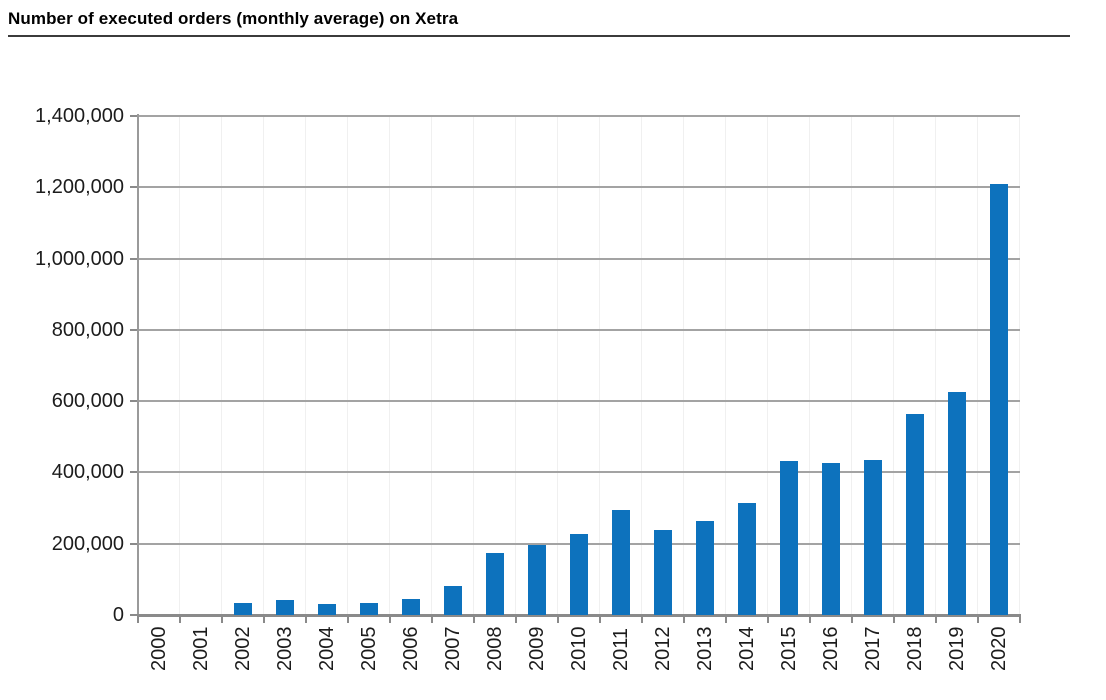 This screenshot has height=700, width=1106. What do you see at coordinates (579, 615) in the screenshot?
I see `x-axis-line` at bounding box center [579, 615].